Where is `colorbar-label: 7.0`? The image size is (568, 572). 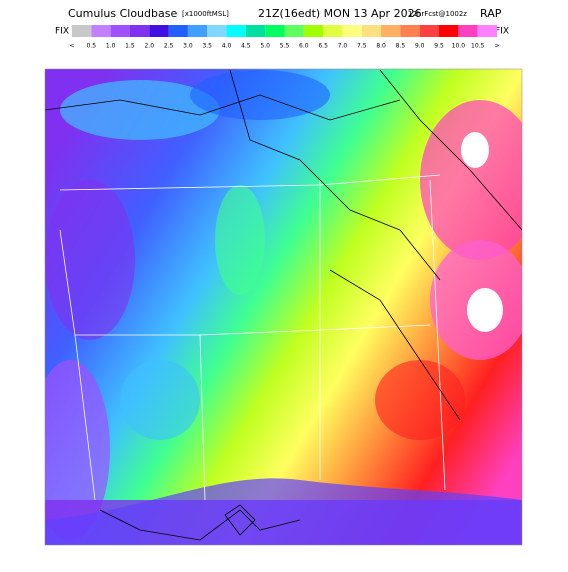
colorbar-label: 7.0 is located at coordinates (343, 46).